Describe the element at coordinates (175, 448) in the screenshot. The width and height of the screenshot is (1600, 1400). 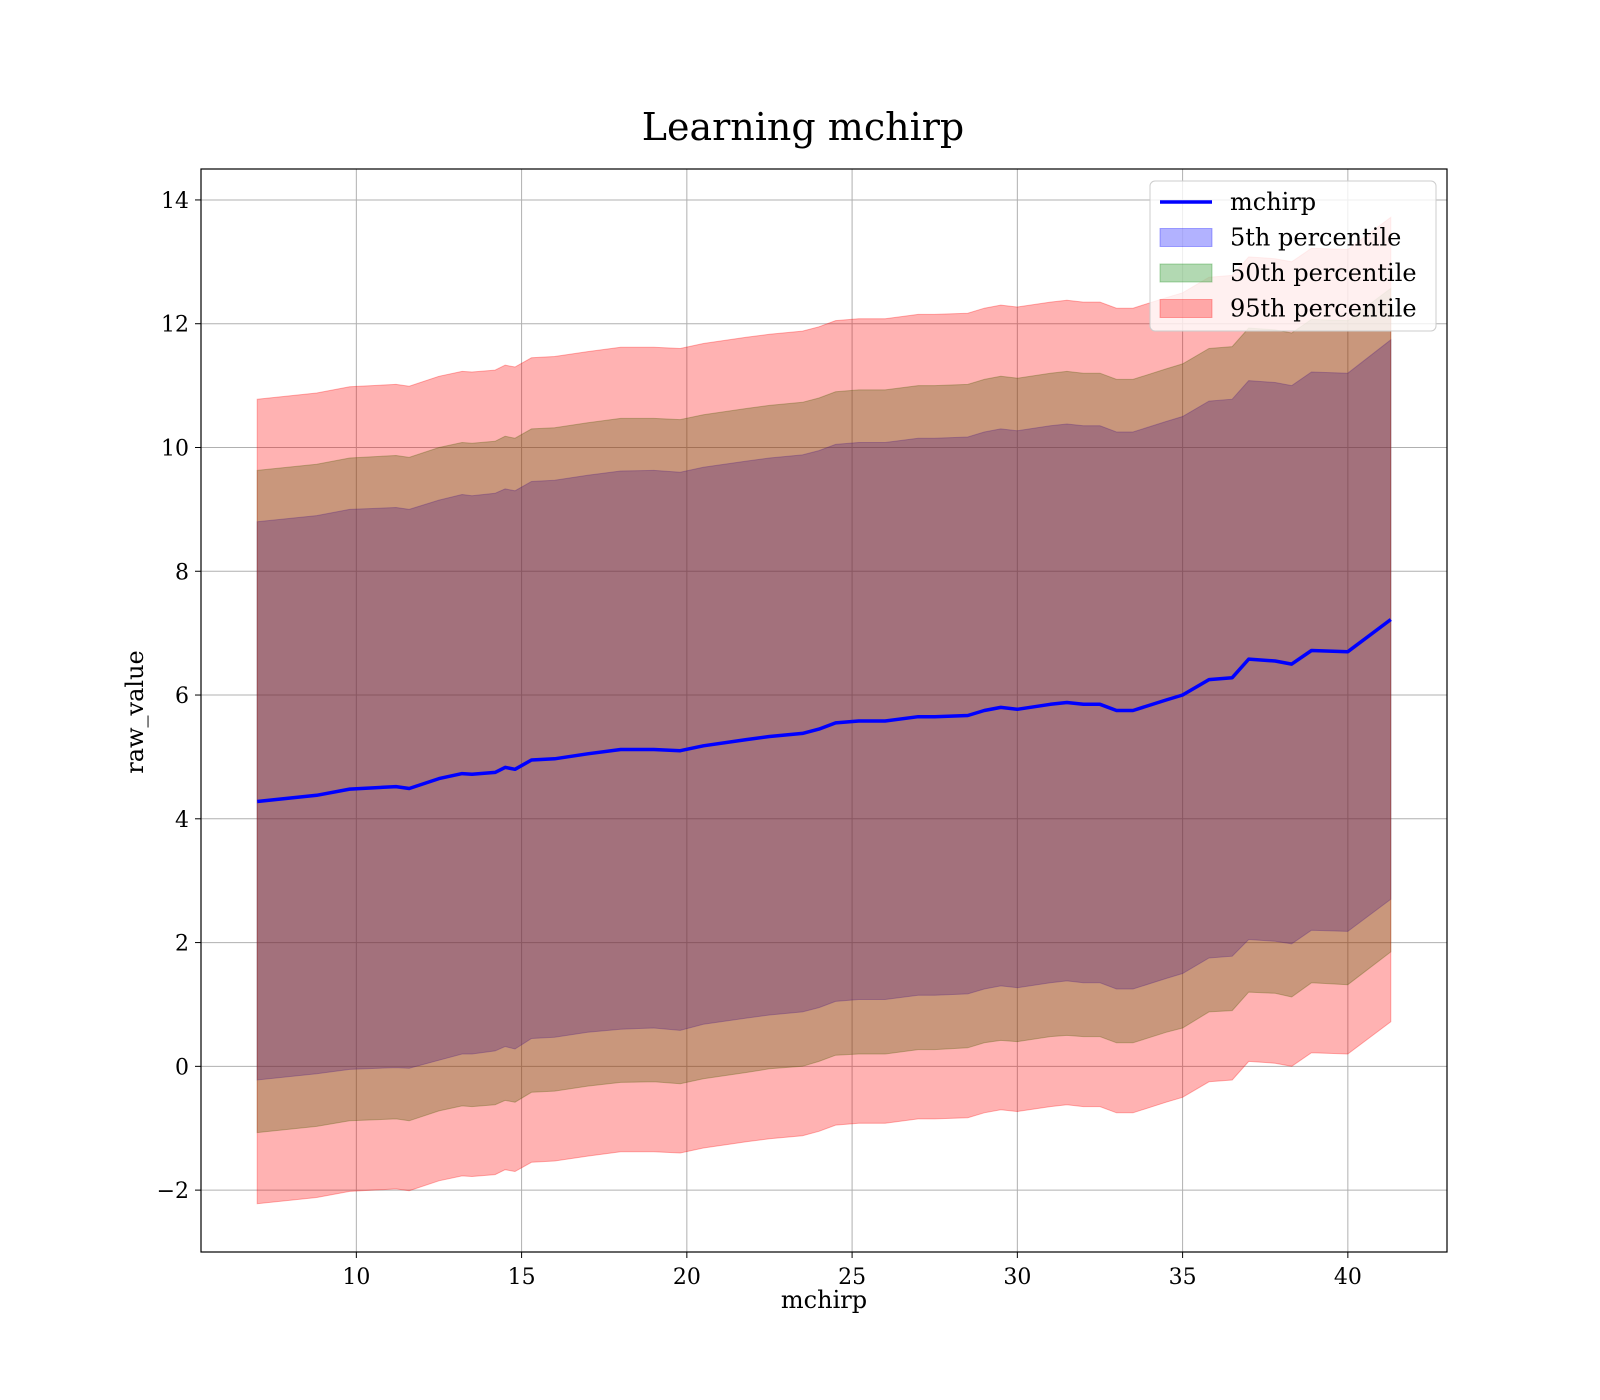
I see `y-tick-label: 10` at that location.